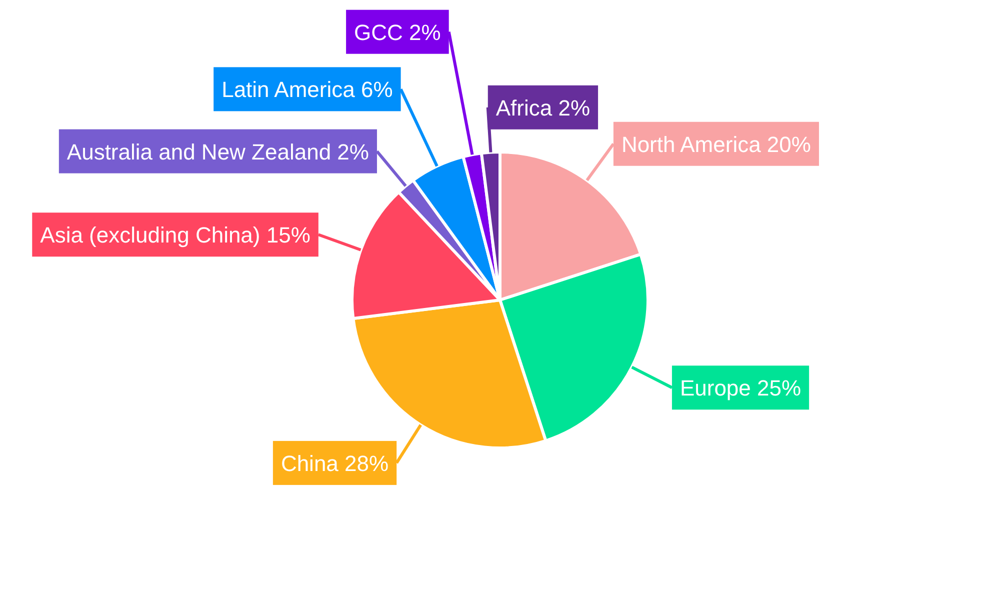 The height and width of the screenshot is (600, 1000). What do you see at coordinates (716, 143) in the screenshot?
I see `slice-label: North America 20%` at bounding box center [716, 143].